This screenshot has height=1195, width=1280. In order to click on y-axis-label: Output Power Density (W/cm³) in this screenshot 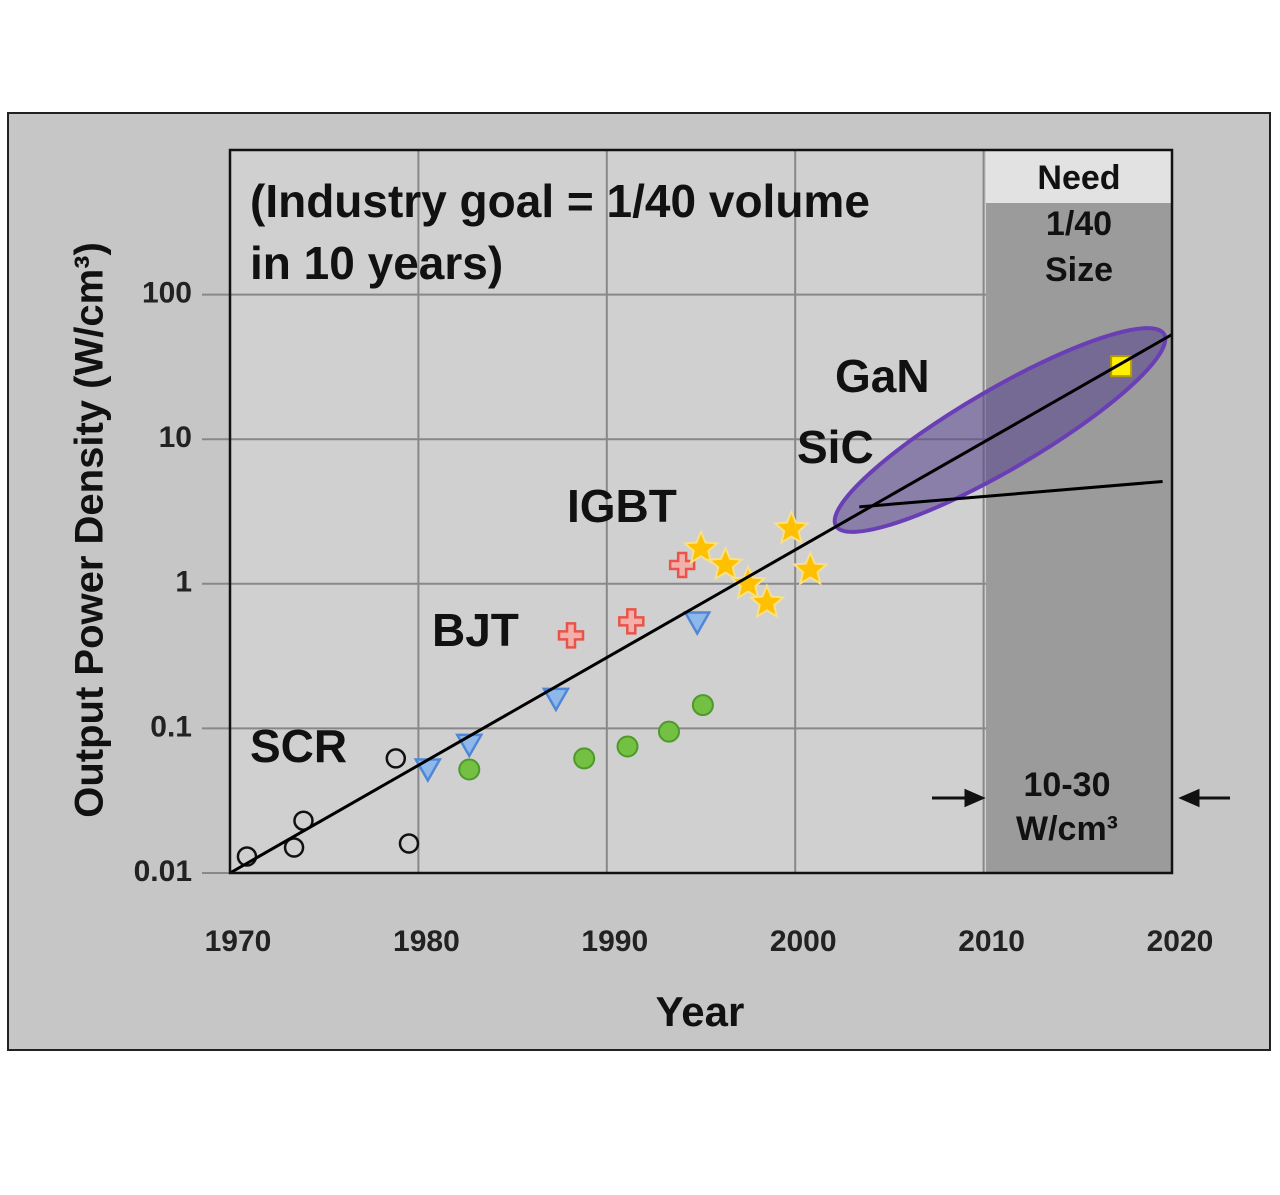, I will do `click(90, 530)`.